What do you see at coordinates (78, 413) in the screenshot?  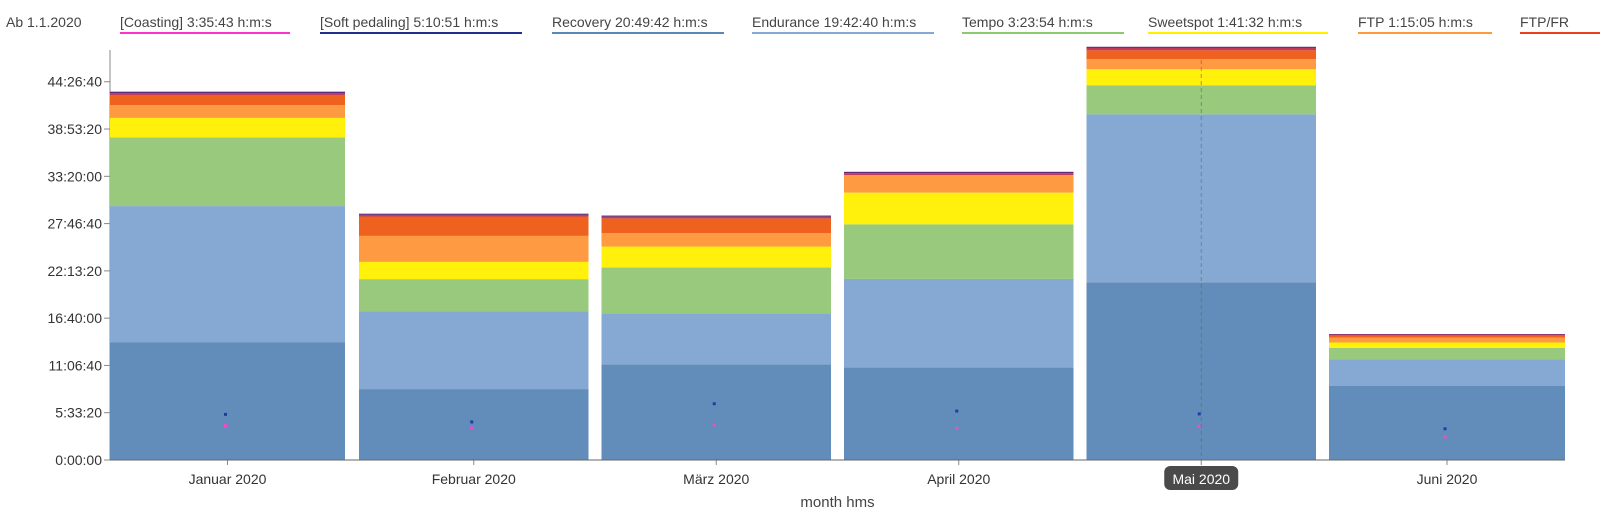 I see `y-tick-label: 5:33:20` at bounding box center [78, 413].